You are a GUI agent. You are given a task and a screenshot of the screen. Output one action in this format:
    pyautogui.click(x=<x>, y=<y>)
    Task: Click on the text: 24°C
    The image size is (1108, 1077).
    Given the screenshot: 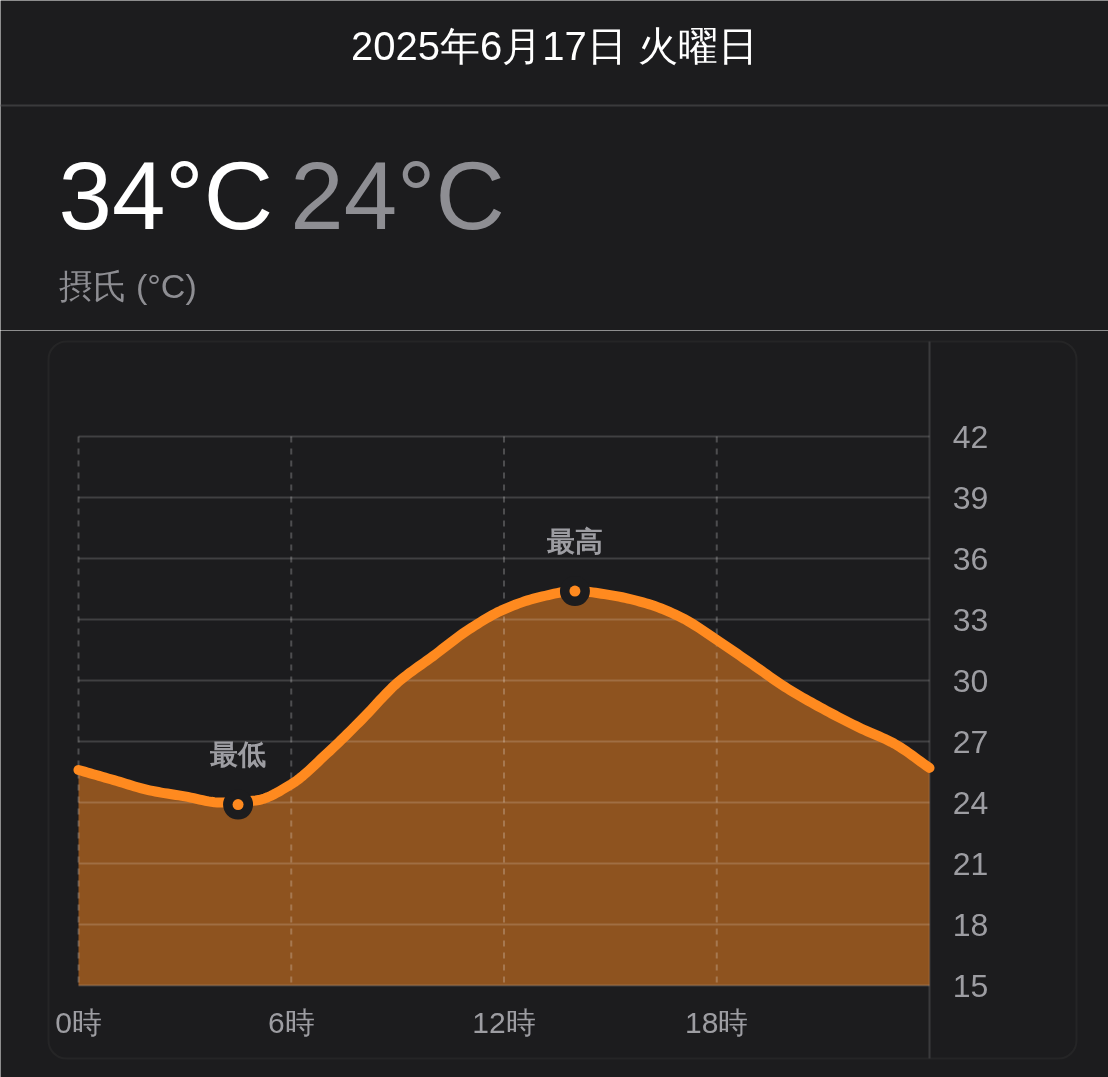 What is the action you would take?
    pyautogui.click(x=397, y=195)
    